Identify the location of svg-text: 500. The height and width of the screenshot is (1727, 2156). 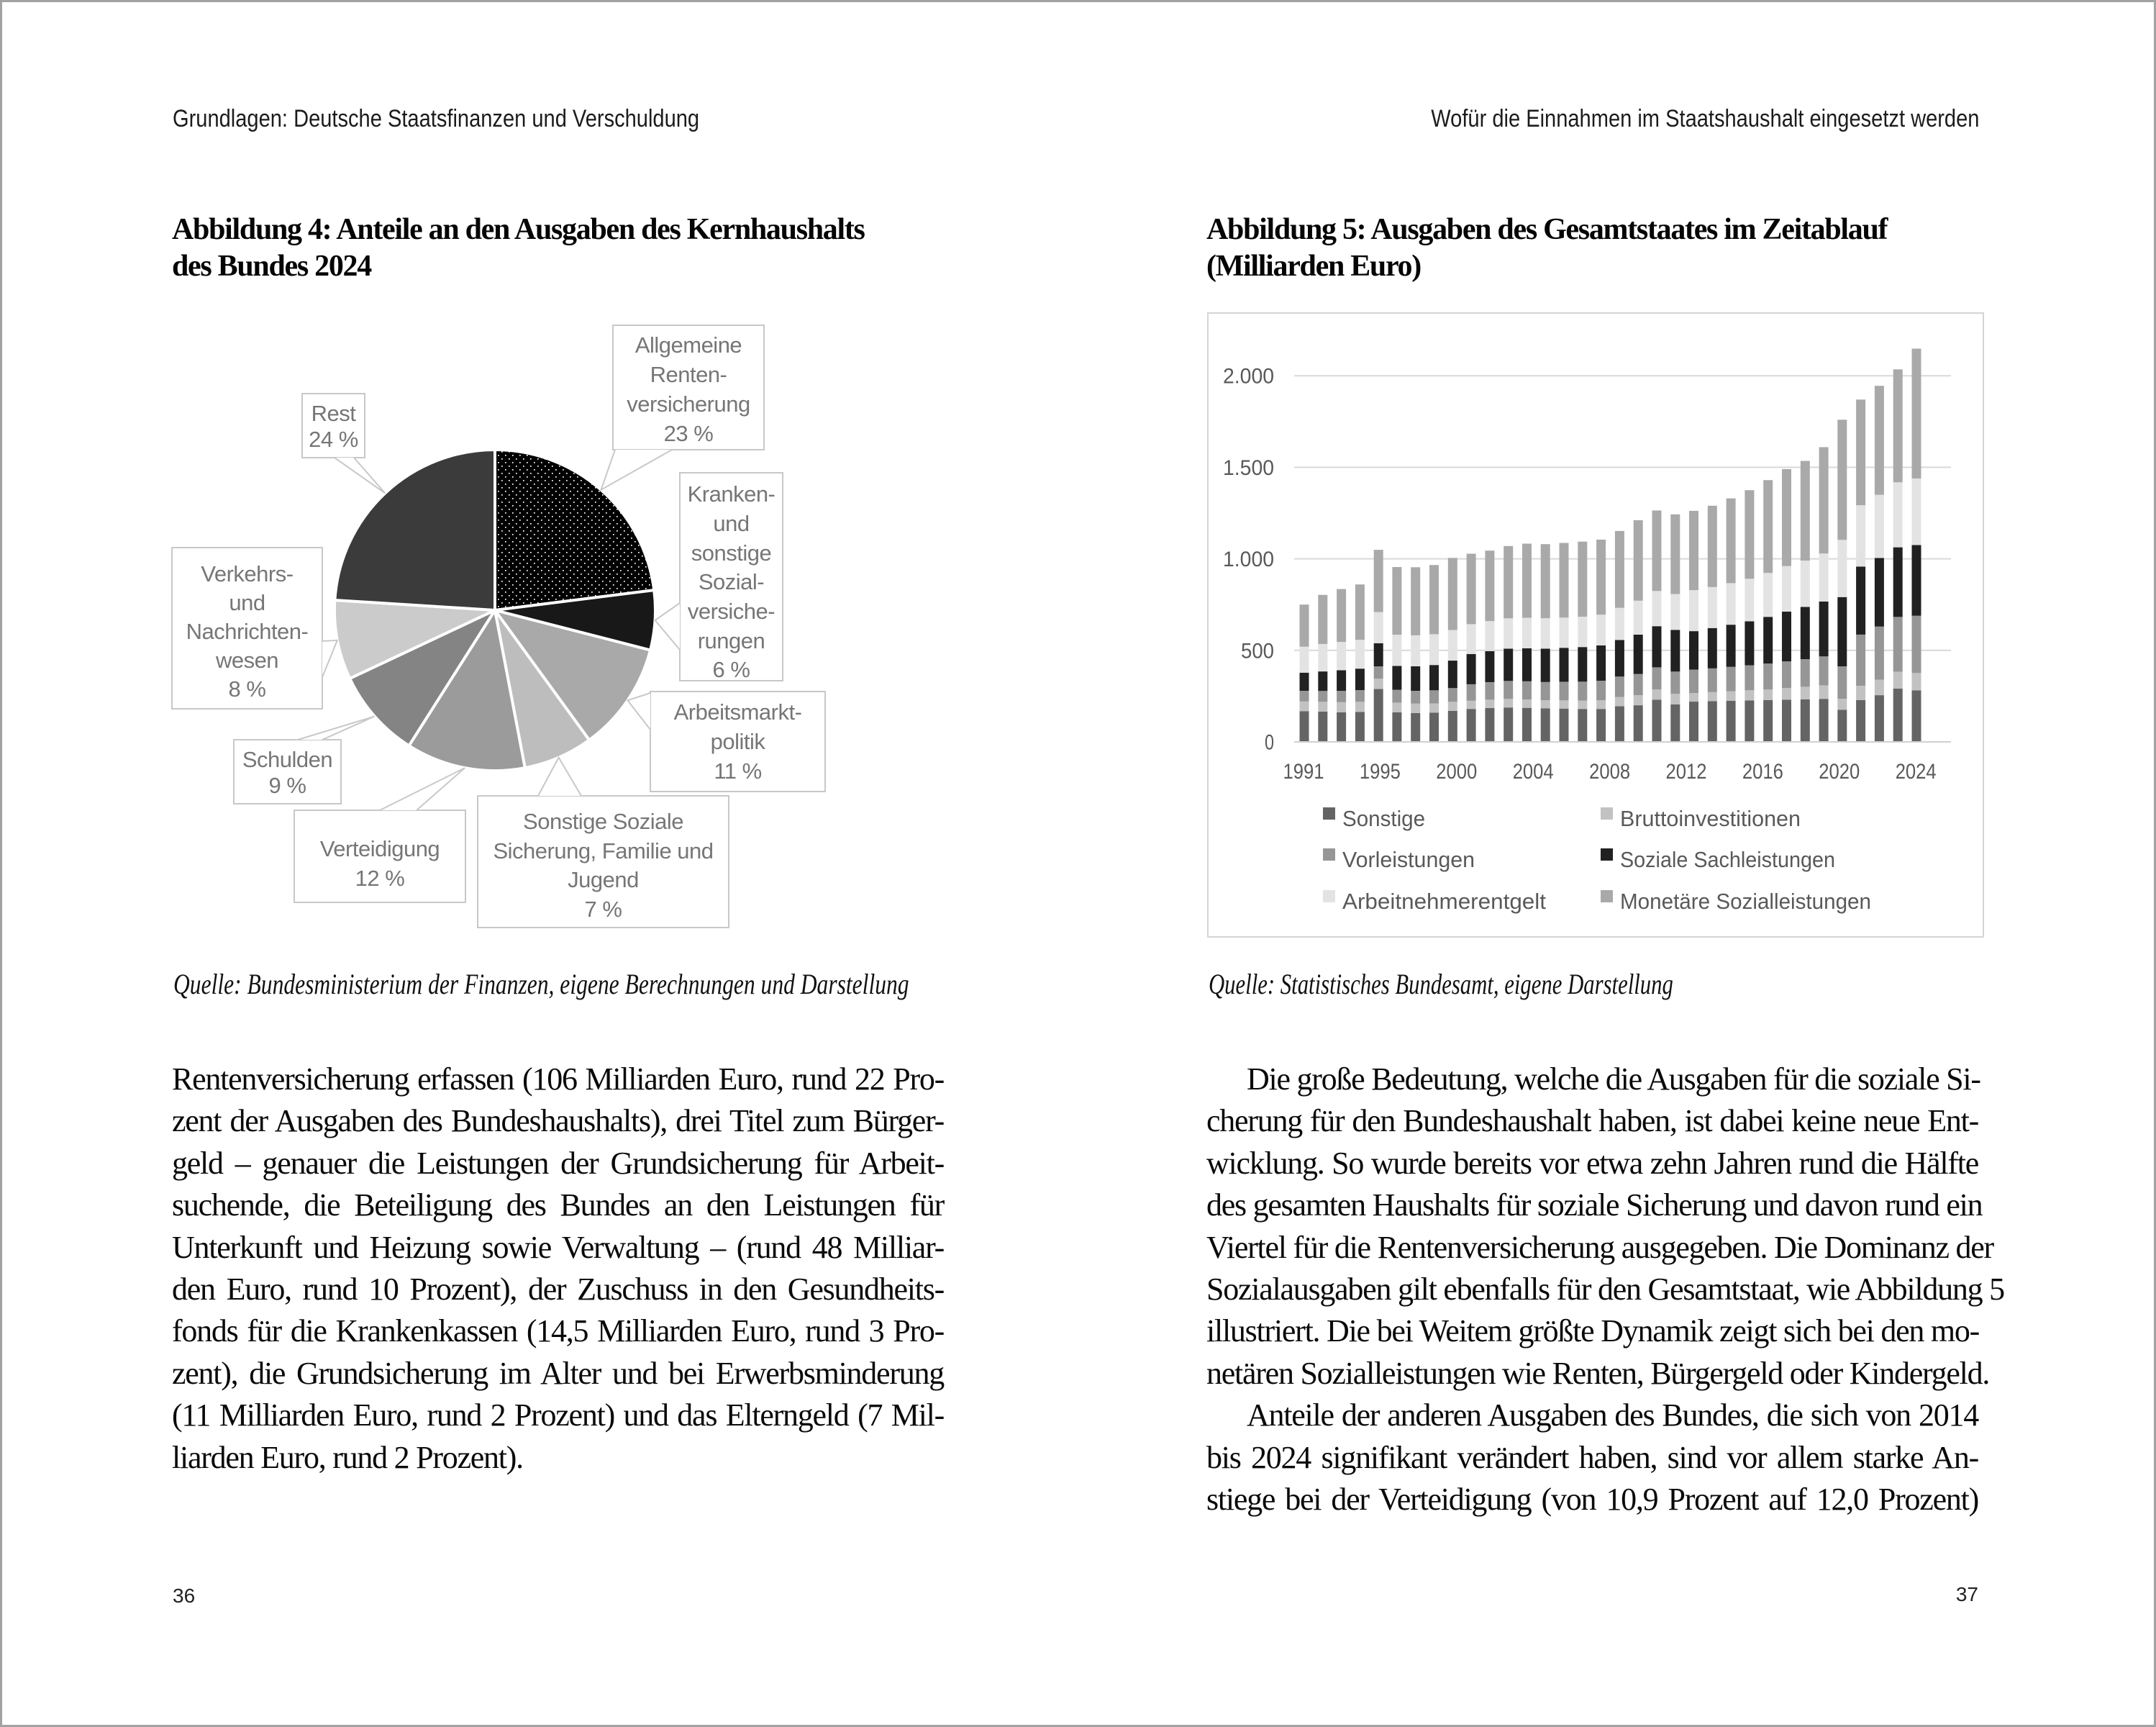
(1257, 651).